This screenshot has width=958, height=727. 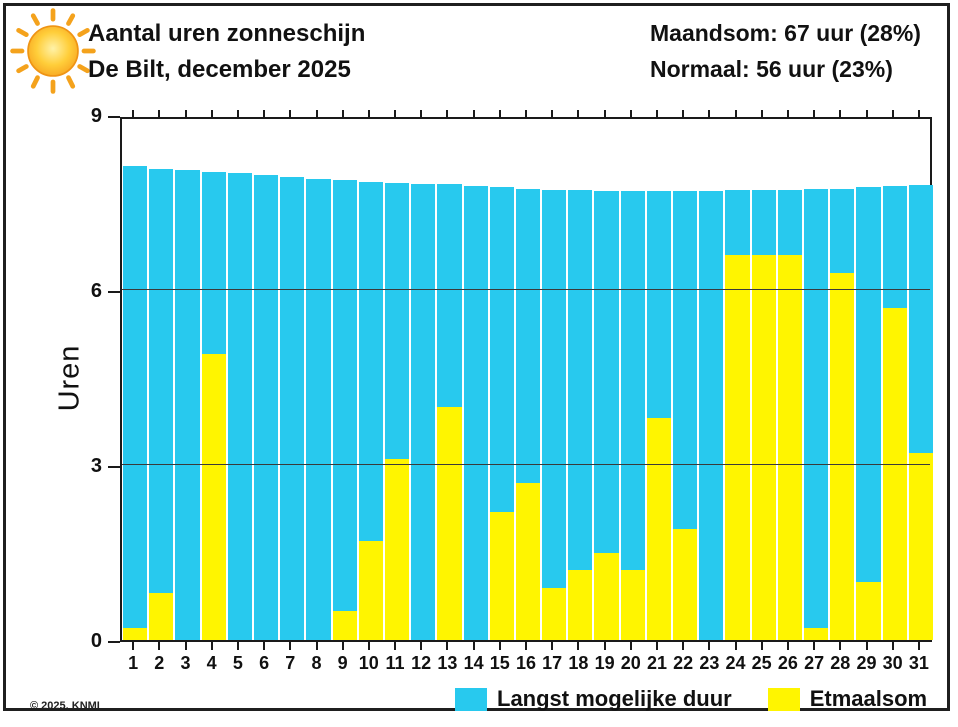 What do you see at coordinates (211, 663) in the screenshot?
I see `x-tick-label-4: 4` at bounding box center [211, 663].